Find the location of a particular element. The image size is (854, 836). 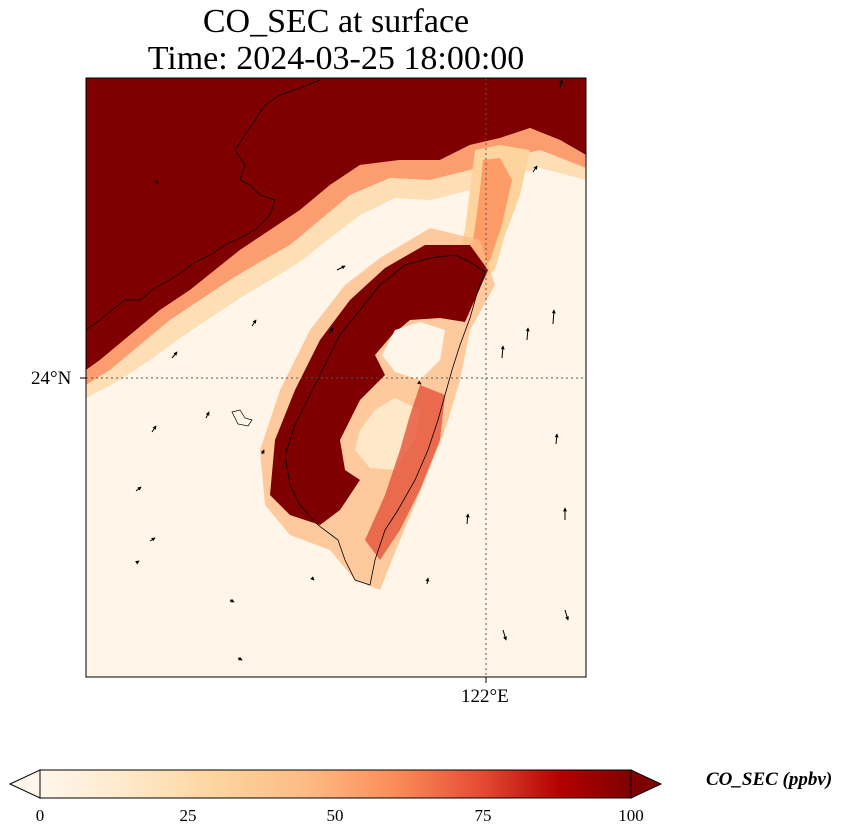

colorbar-label: CO_SEC (ppbv) is located at coordinates (769, 779).